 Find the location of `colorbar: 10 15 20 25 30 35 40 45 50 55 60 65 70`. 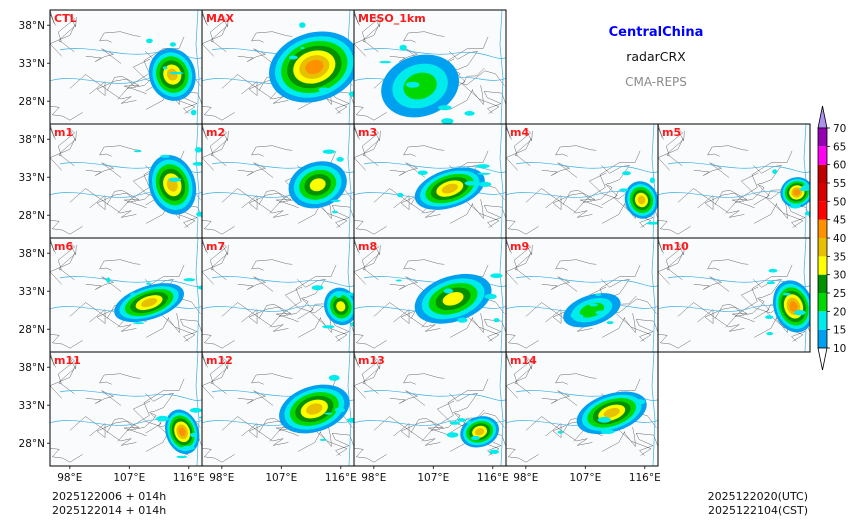

colorbar: 10 15 20 25 30 35 40 45 50 55 60 65 70 is located at coordinates (831, 238).